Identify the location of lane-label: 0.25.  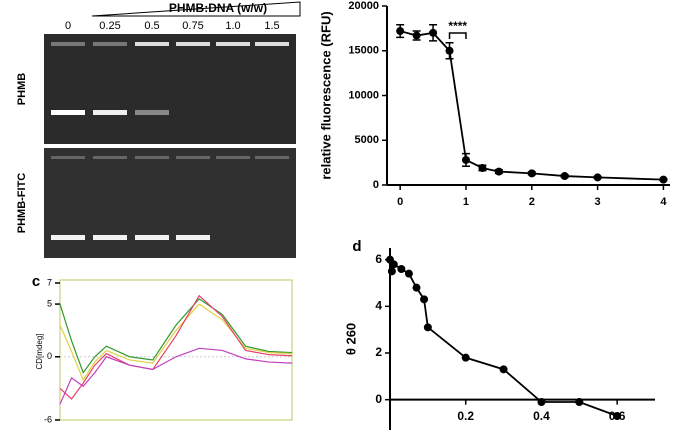
(109, 26).